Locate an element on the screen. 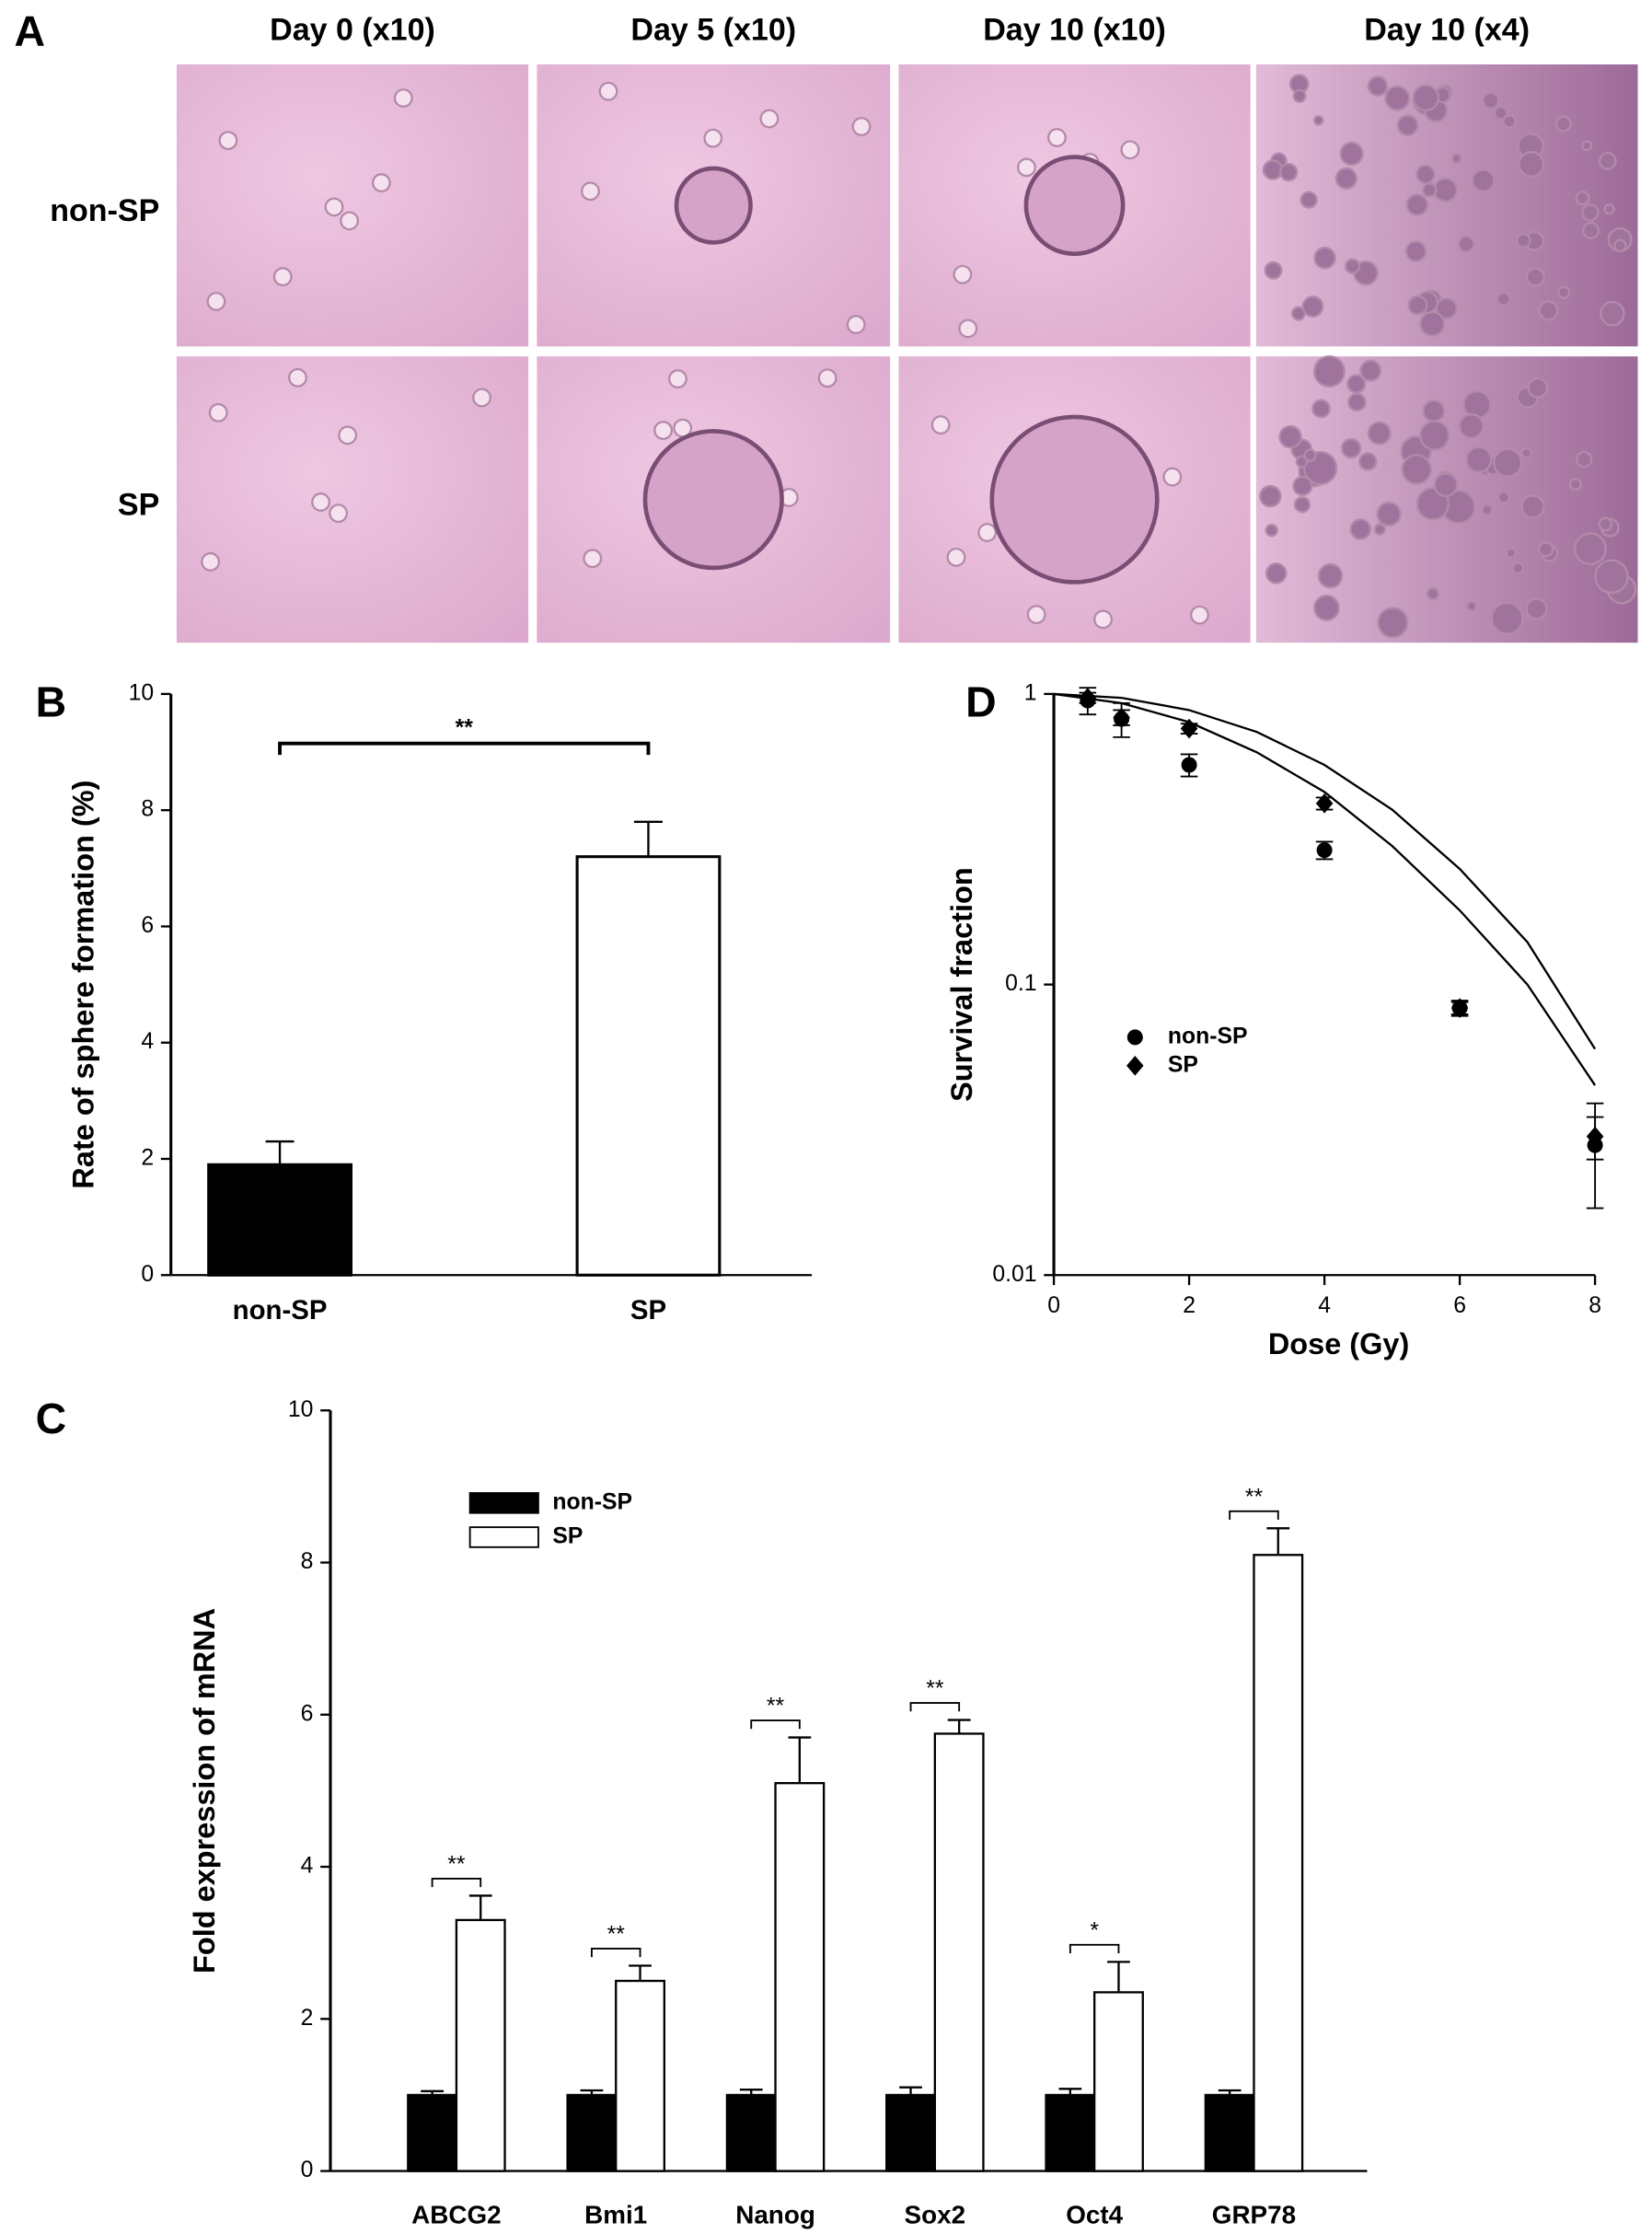 This screenshot has width=1652, height=2234. column-label: Day 10 (x10) is located at coordinates (1074, 30).